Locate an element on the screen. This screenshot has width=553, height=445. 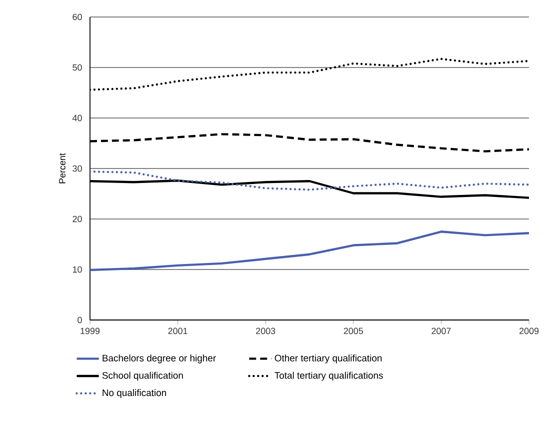
y-tick-label: 30 is located at coordinates (77, 168).